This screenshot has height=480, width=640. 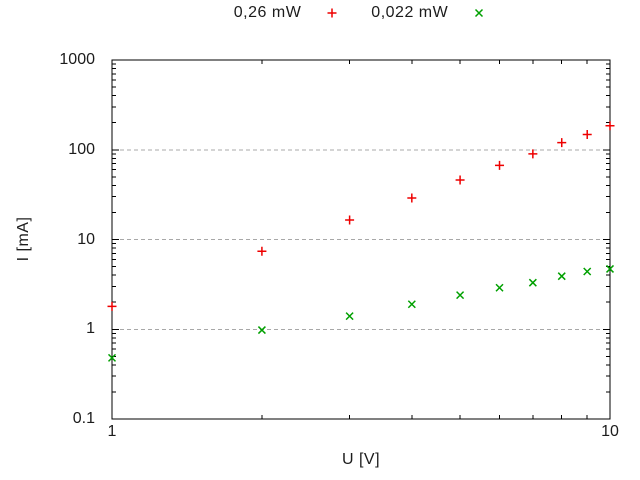 What do you see at coordinates (267, 12) in the screenshot?
I see `legend-label: 0,26 mW` at bounding box center [267, 12].